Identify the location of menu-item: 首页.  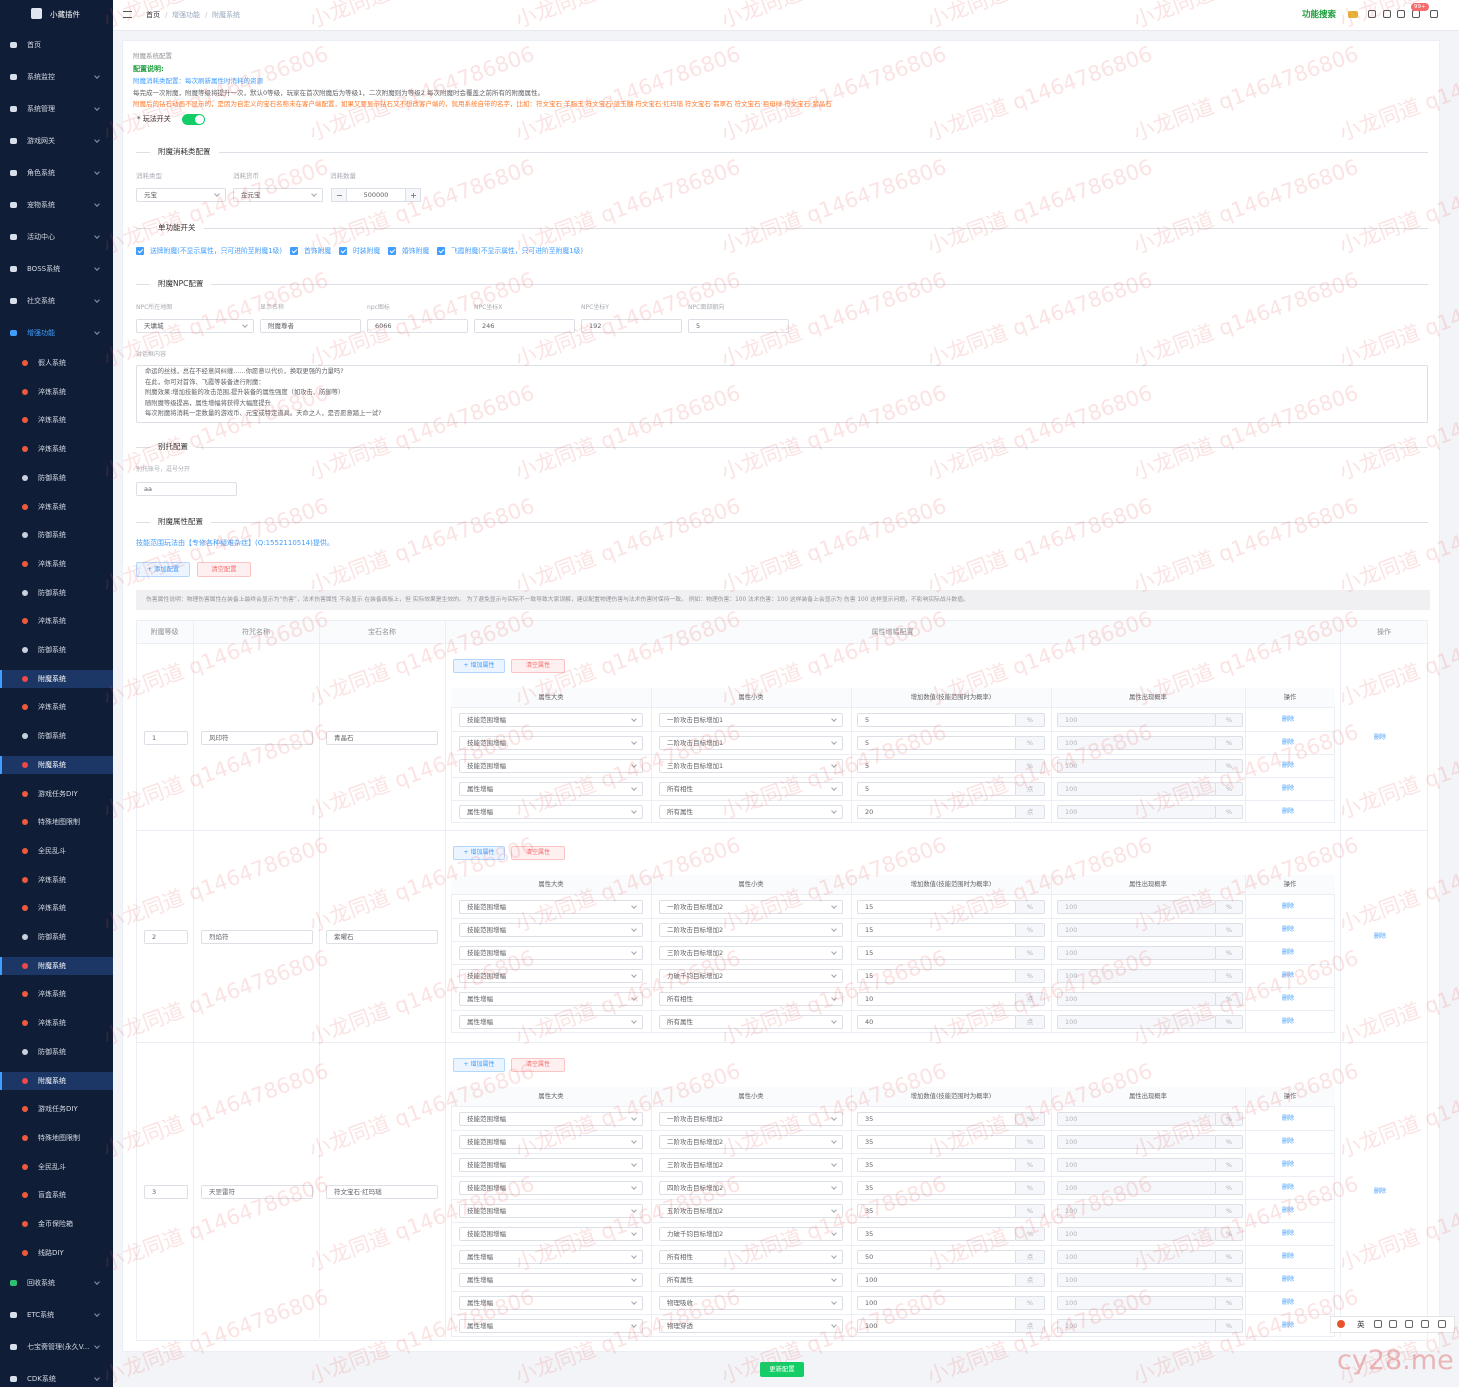
(34, 45).